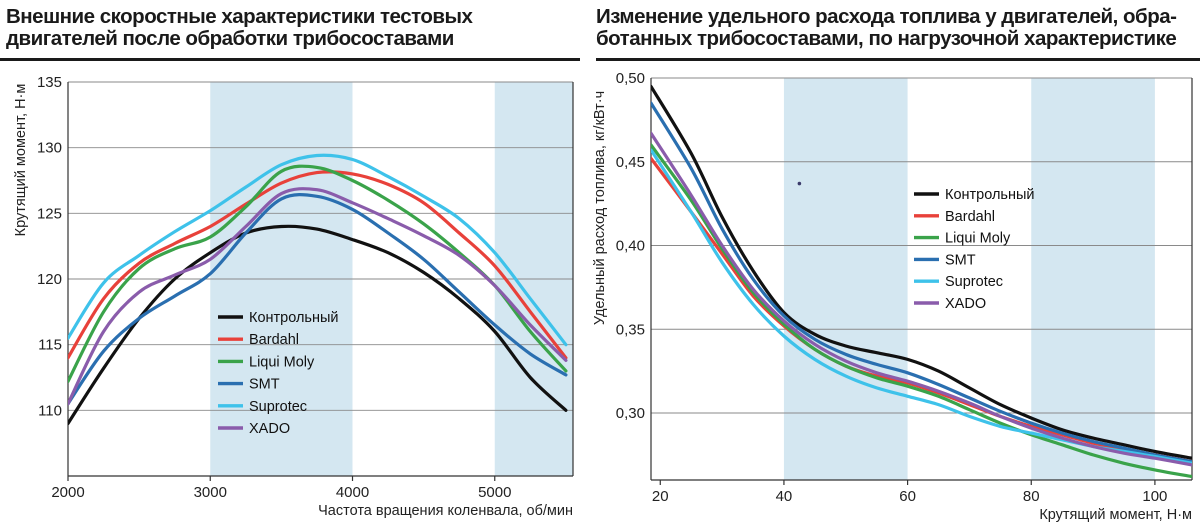  Describe the element at coordinates (784, 496) in the screenshot. I see `x-tick-label: 40` at that location.